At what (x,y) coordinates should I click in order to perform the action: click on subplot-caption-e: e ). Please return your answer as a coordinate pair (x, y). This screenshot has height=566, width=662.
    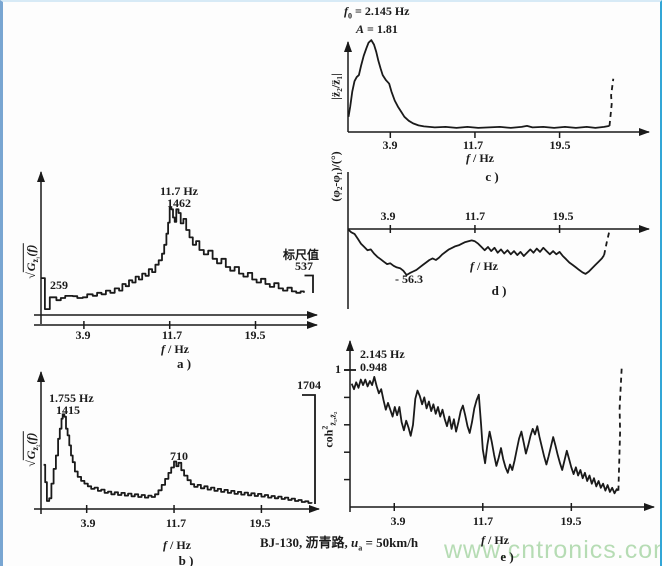
    Looking at the image, I should click on (507, 556).